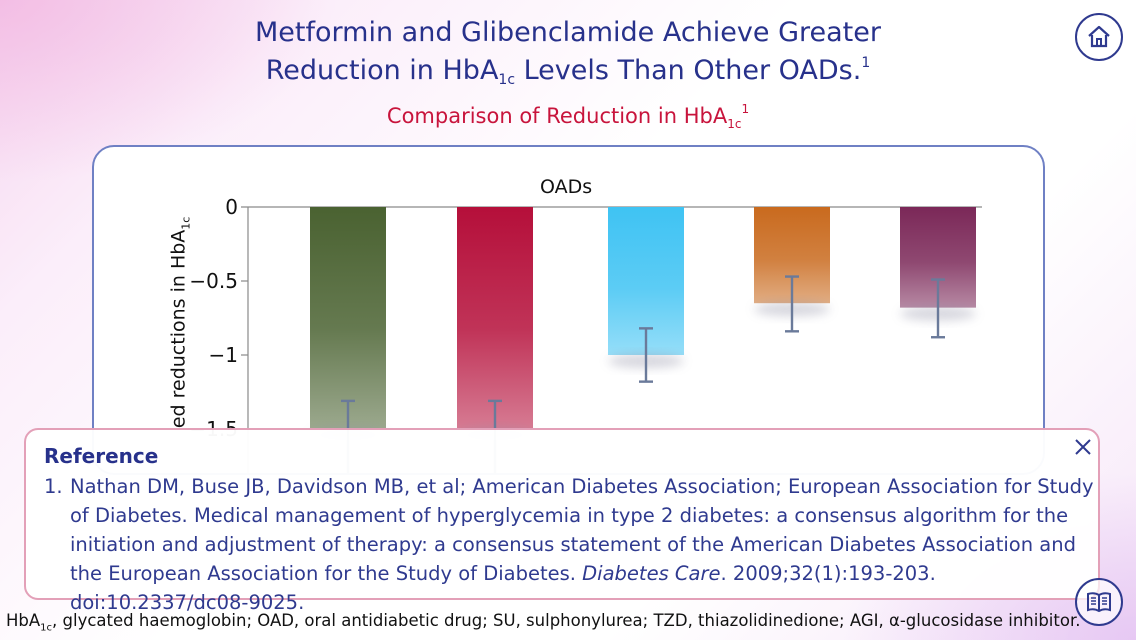  I want to click on home-icon, so click(1099, 36).